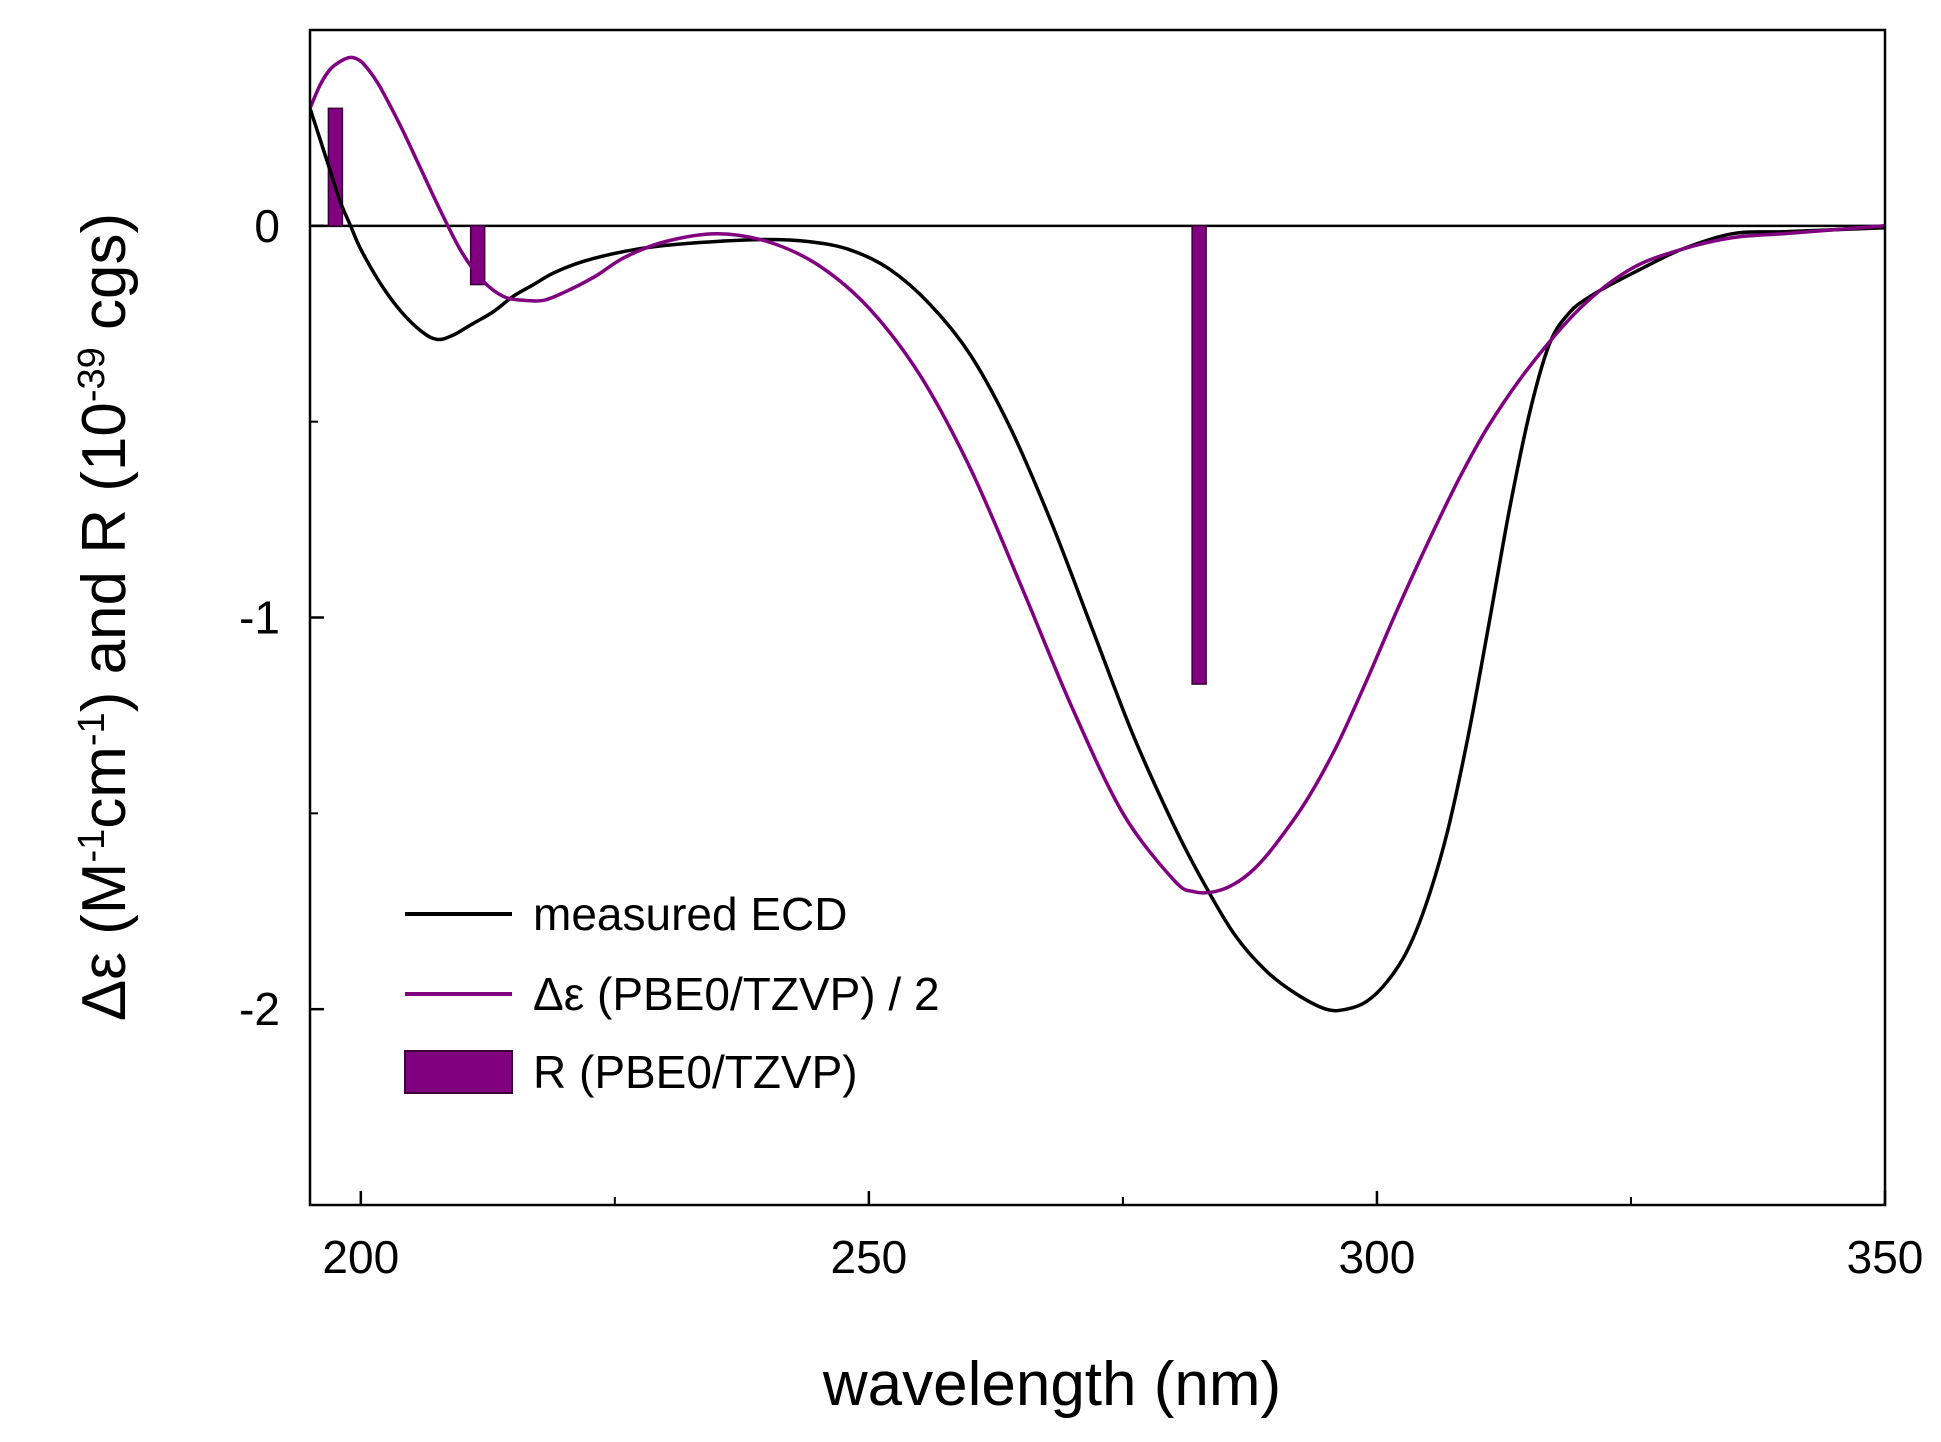 The width and height of the screenshot is (1941, 1442). I want to click on legend-label-measured: measured ECD, so click(690, 914).